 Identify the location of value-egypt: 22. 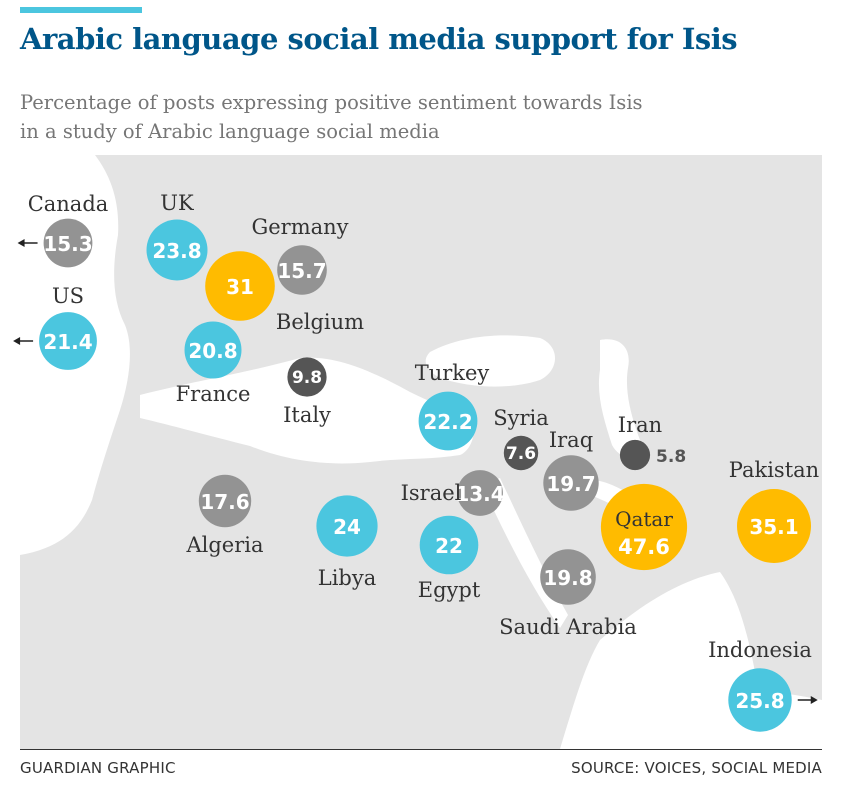
(449, 546).